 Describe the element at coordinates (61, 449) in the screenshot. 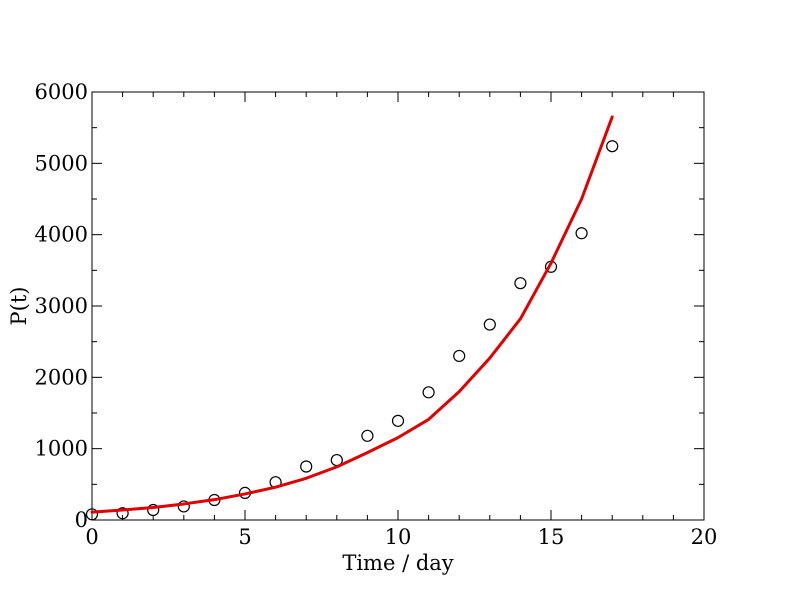

I see `y-tick-label: 1000` at that location.